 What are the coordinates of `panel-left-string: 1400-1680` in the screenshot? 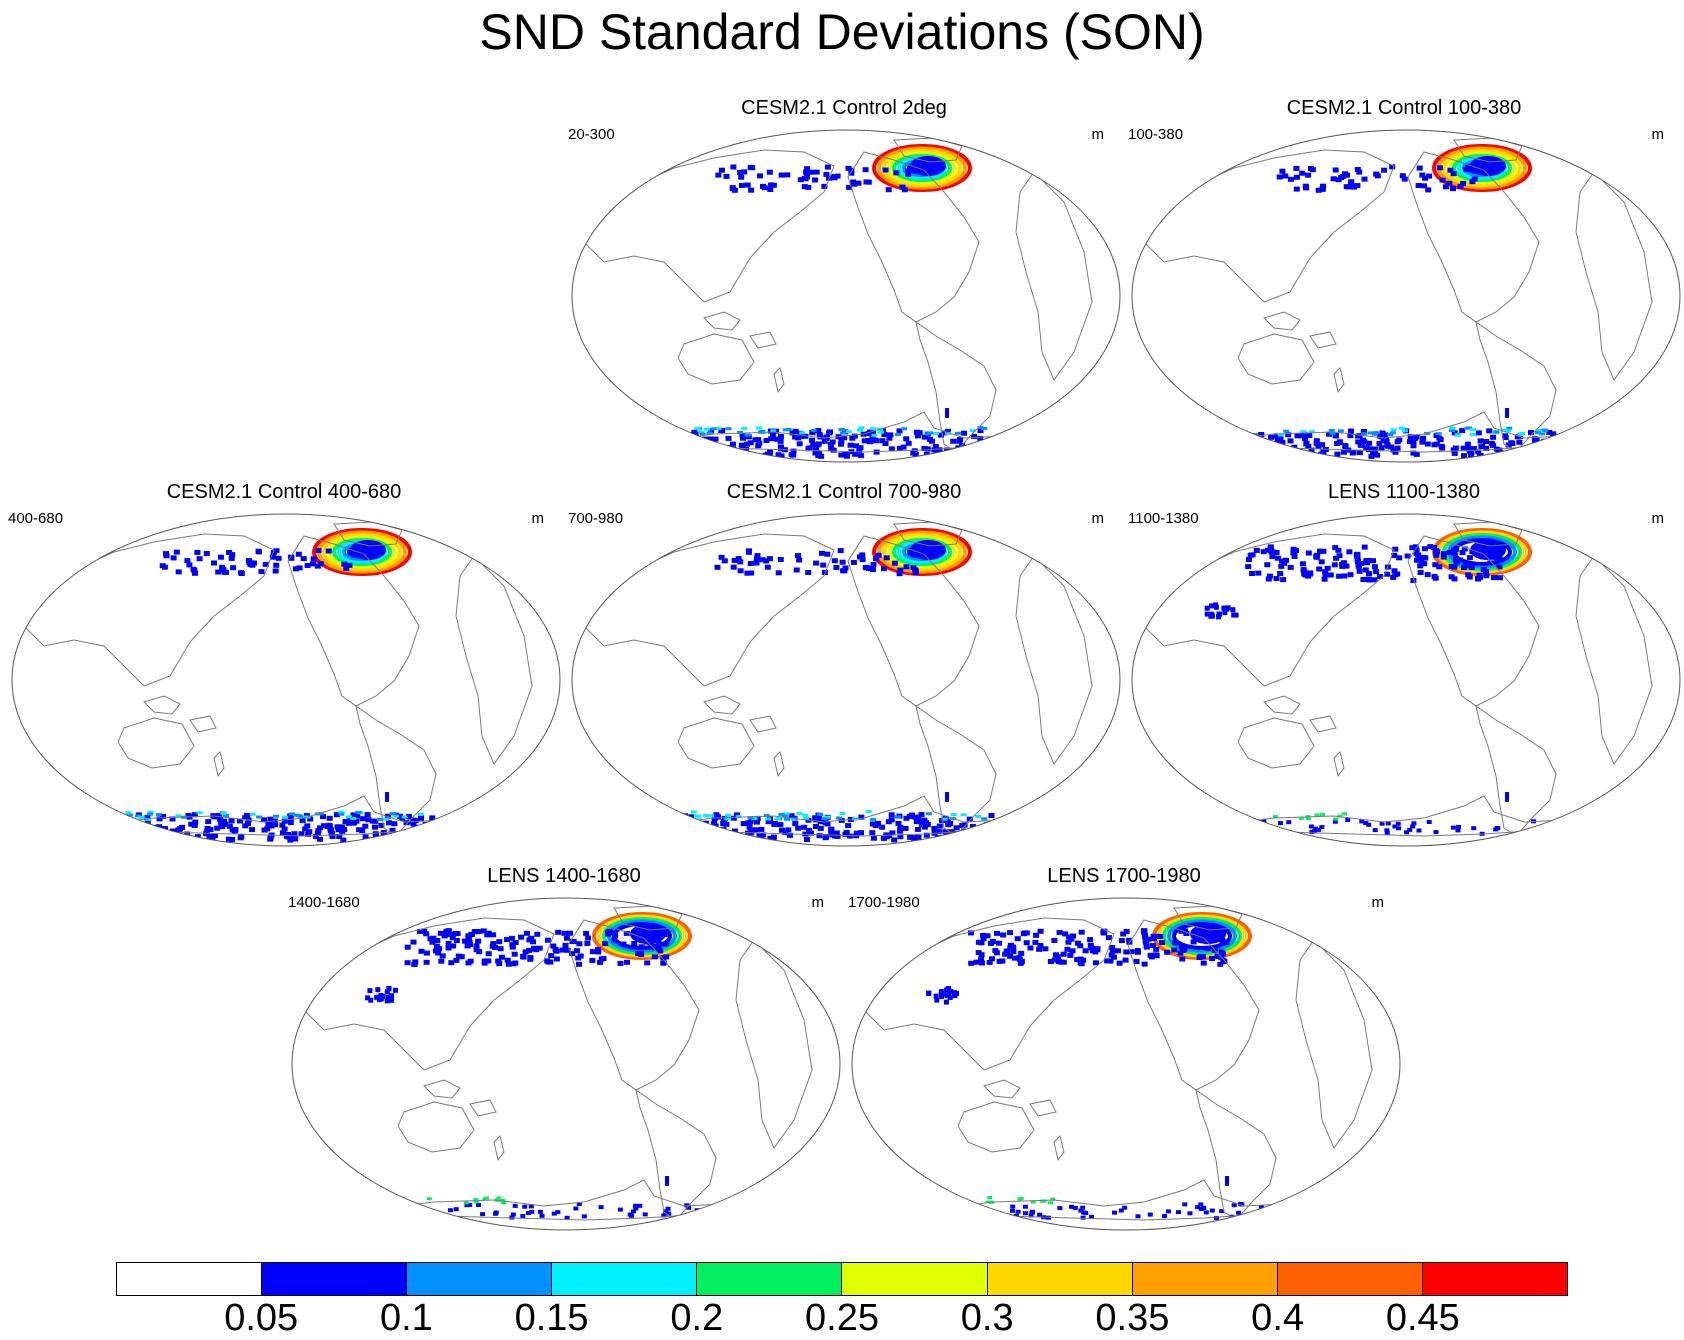 It's located at (324, 902).